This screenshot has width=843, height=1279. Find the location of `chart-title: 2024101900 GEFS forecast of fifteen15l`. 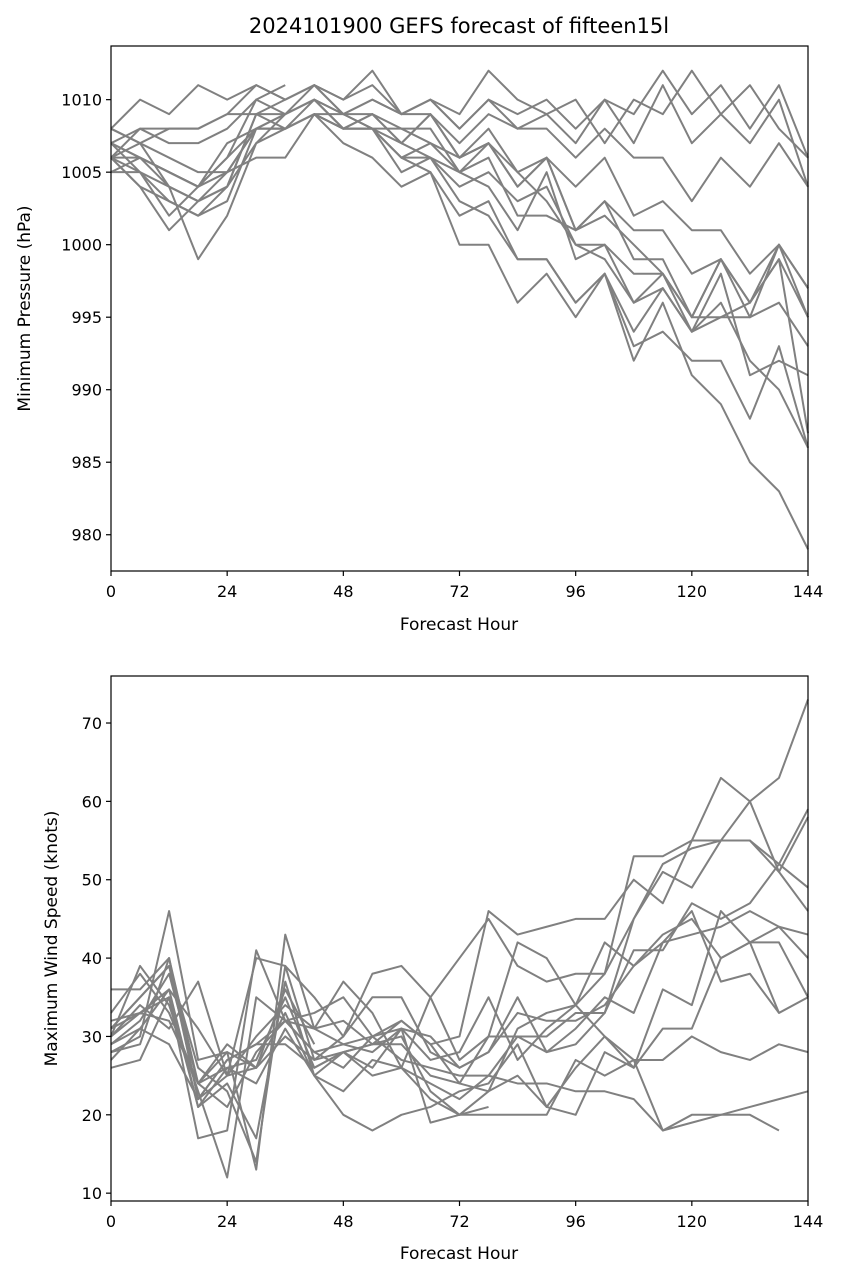

chart-title: 2024101900 GEFS forecast of fifteen15l is located at coordinates (459, 26).